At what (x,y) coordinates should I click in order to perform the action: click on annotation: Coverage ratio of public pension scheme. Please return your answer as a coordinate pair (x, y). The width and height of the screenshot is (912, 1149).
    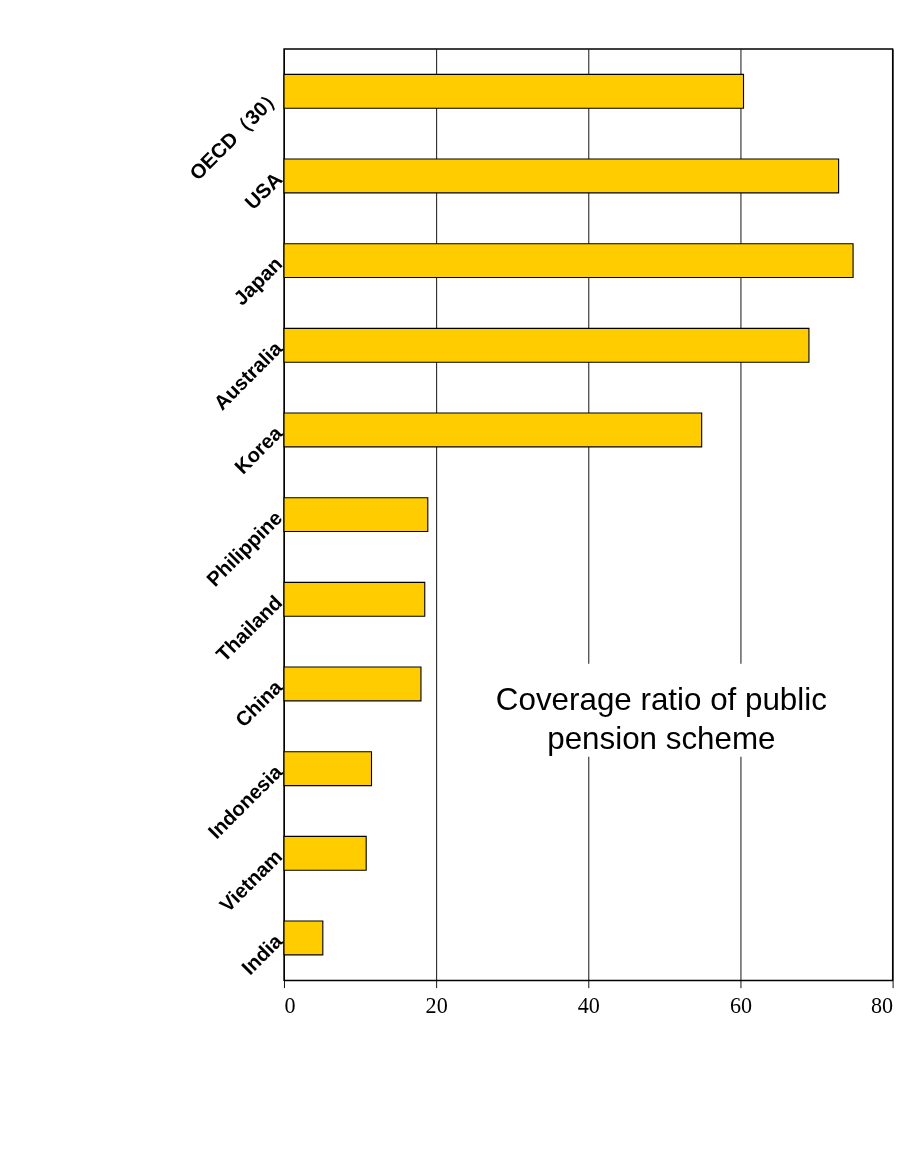
    Looking at the image, I should click on (661, 719).